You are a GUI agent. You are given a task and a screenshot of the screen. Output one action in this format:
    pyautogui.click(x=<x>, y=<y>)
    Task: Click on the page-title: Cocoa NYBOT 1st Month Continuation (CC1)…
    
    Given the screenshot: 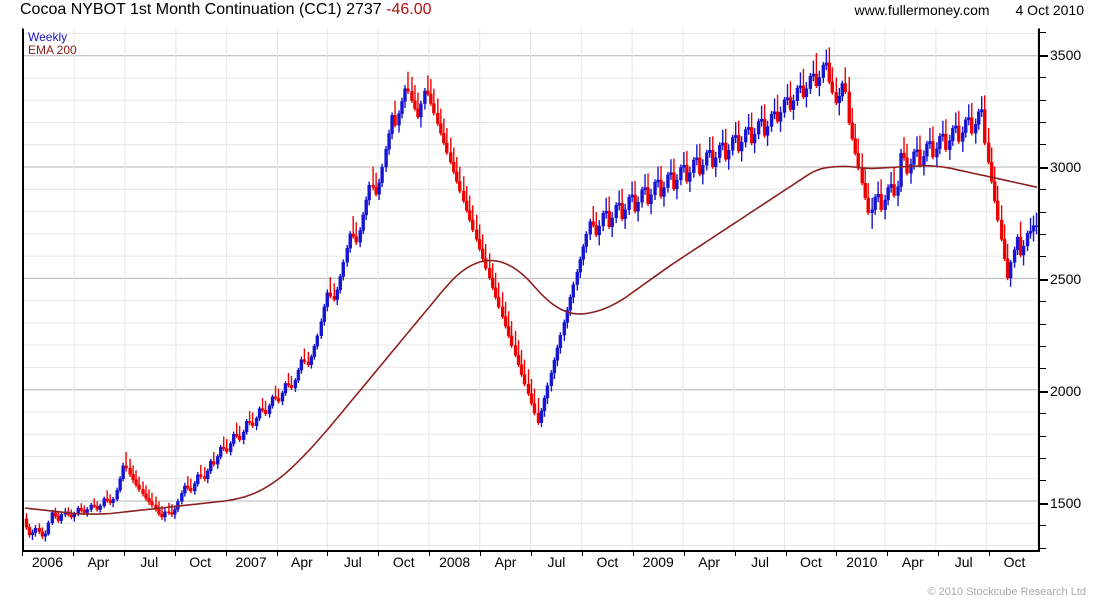 What is the action you would take?
    pyautogui.click(x=226, y=10)
    